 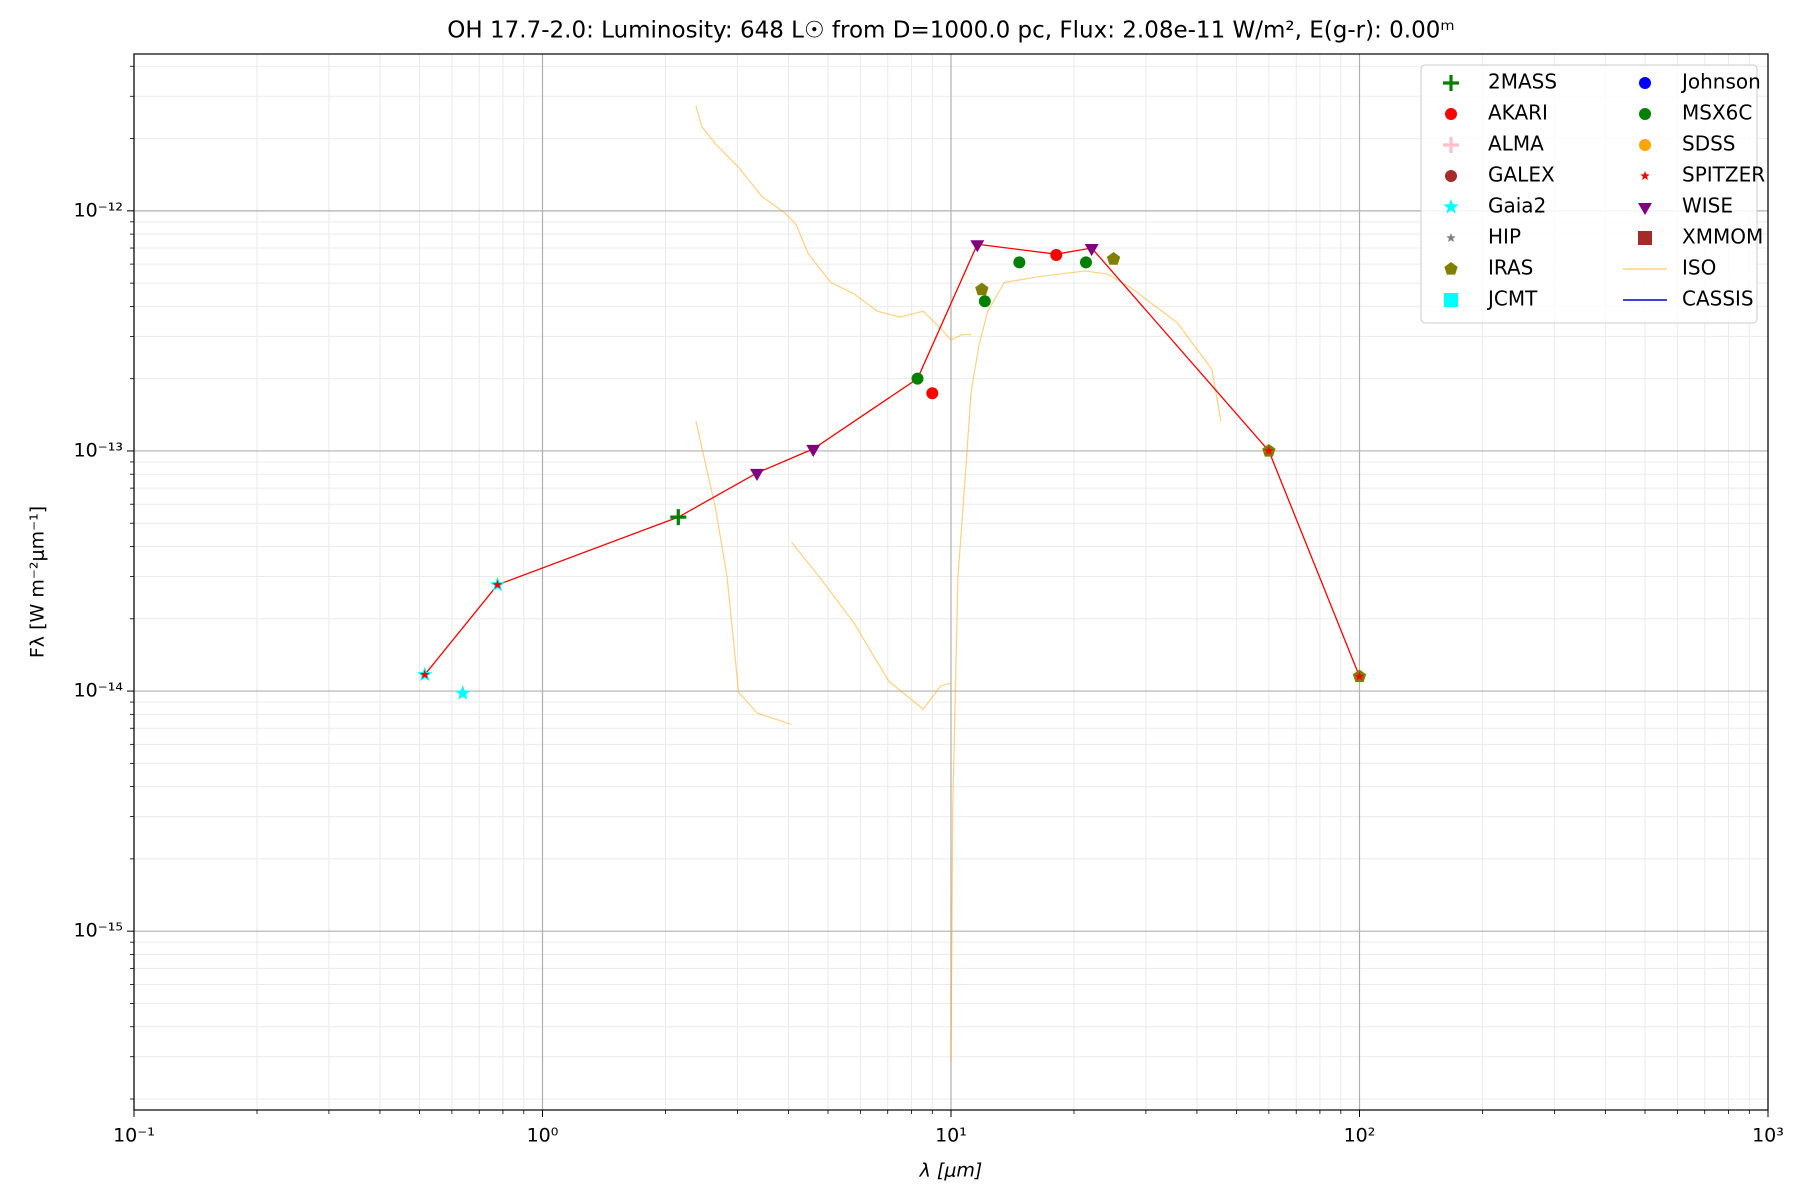 What do you see at coordinates (1512, 299) in the screenshot?
I see `legend-text: JCMT` at bounding box center [1512, 299].